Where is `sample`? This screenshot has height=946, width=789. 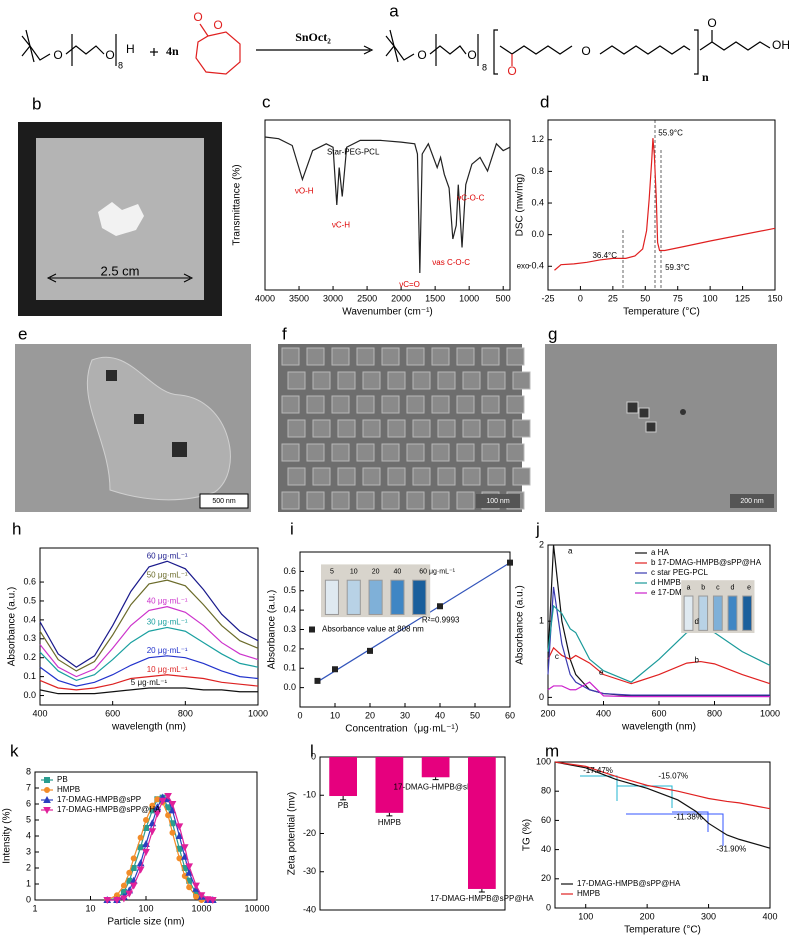 sample is located at coordinates (121, 219).